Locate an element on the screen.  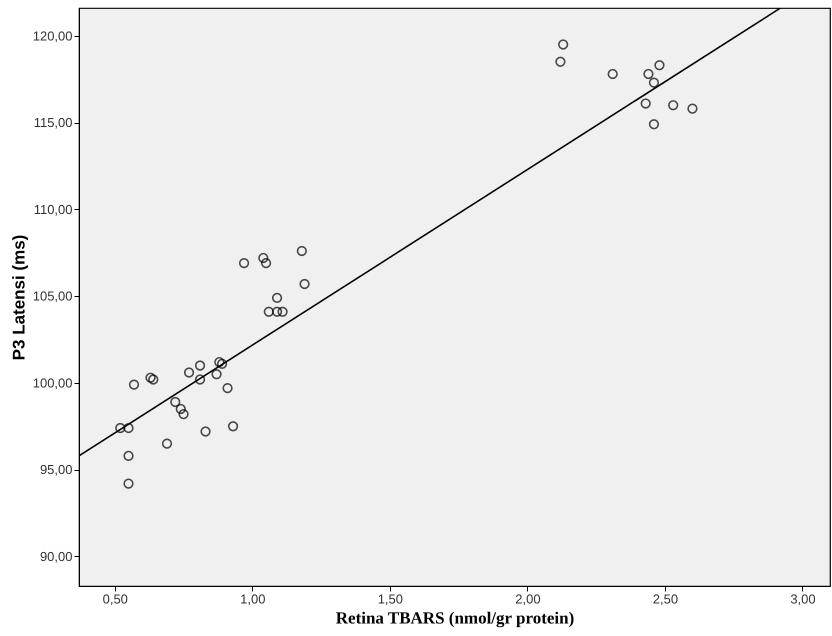
y-axis-title: P3 Latensi (ms) is located at coordinates (19, 297).